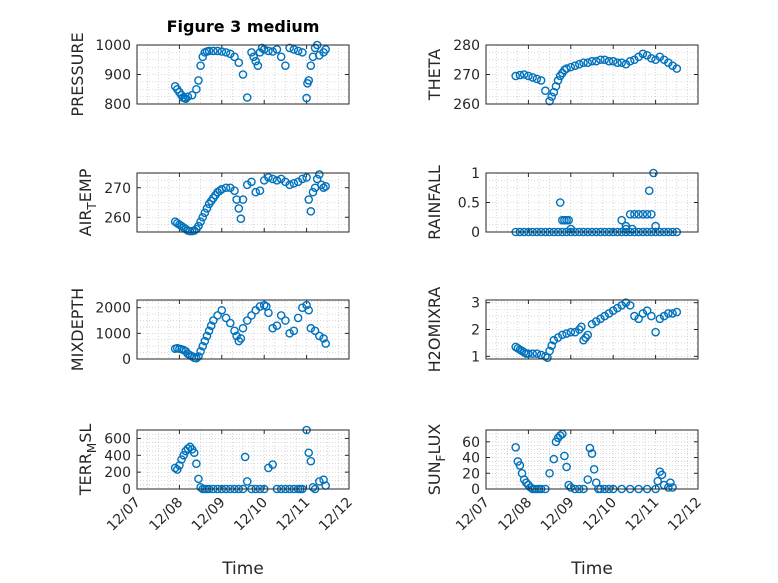  I want to click on x-tick-label: 12/10, so click(251, 515).